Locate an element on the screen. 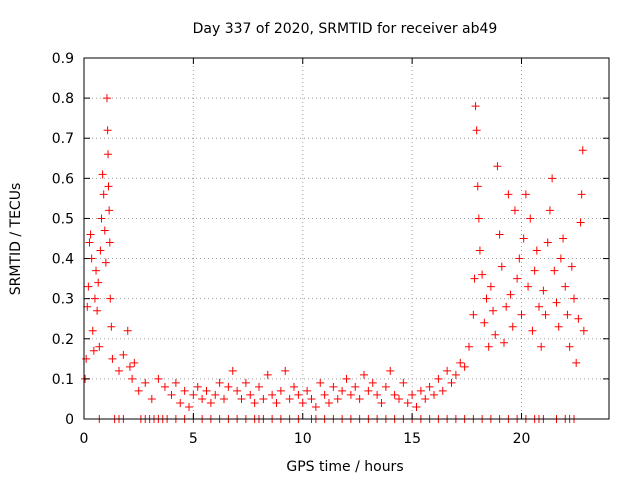 The width and height of the screenshot is (640, 480). y-tick-label: 0.7 is located at coordinates (63, 139).